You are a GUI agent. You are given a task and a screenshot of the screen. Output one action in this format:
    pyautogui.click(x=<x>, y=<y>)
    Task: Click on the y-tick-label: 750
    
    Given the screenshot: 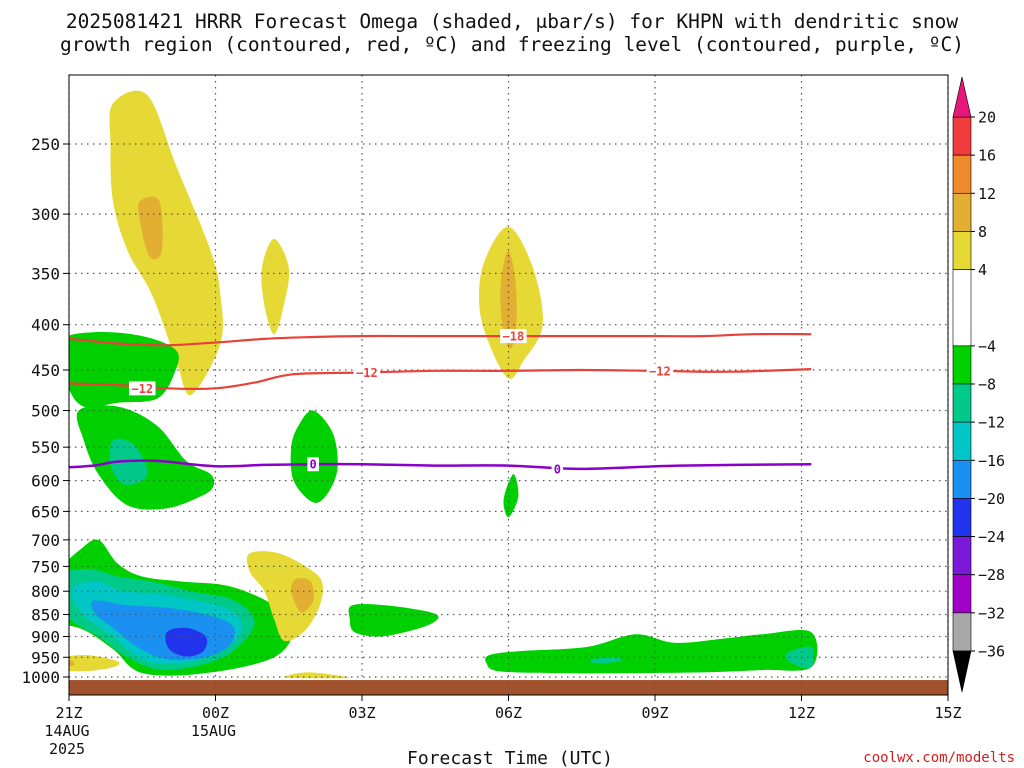 What is the action you would take?
    pyautogui.click(x=45, y=566)
    